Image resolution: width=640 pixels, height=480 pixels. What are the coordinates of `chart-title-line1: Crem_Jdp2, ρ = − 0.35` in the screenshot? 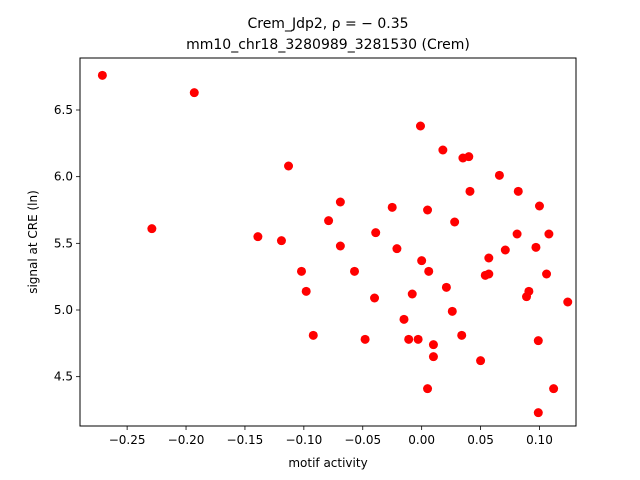 It's located at (327, 24).